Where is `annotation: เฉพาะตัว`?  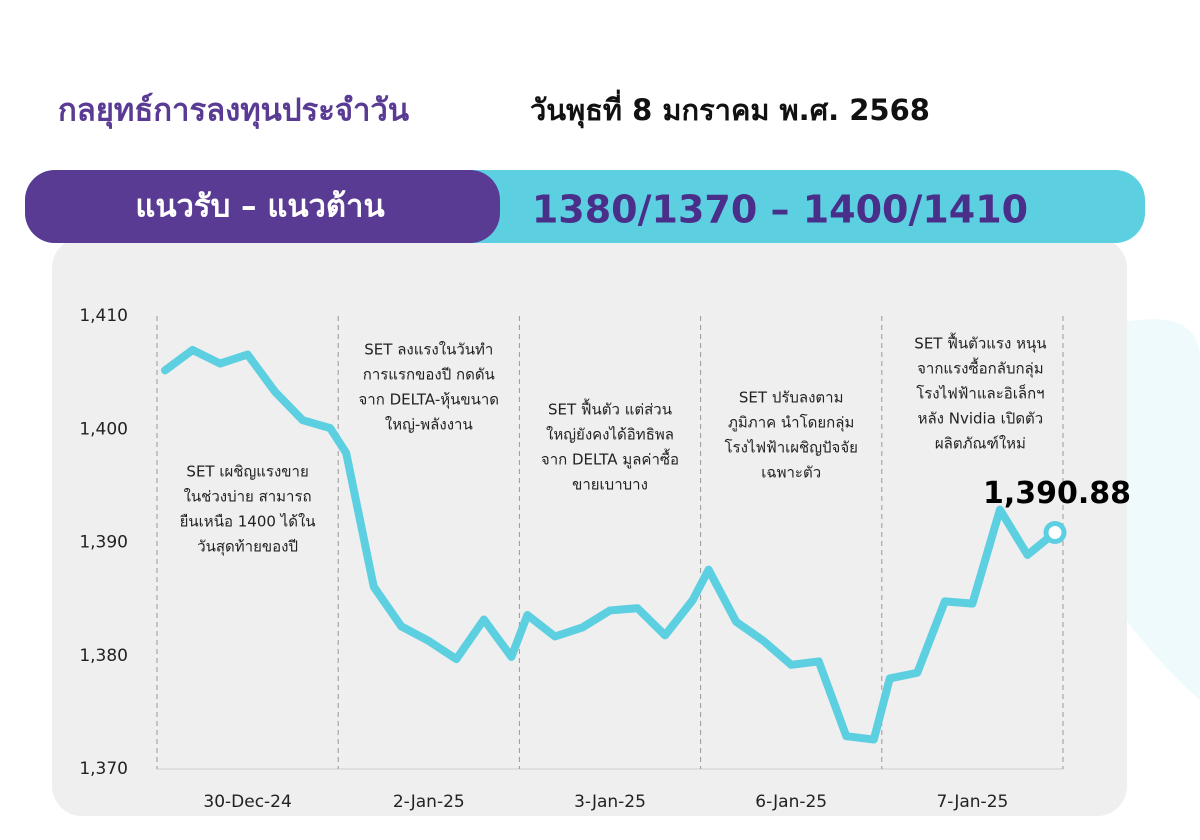 annotation: เฉพาะตัว is located at coordinates (791, 473).